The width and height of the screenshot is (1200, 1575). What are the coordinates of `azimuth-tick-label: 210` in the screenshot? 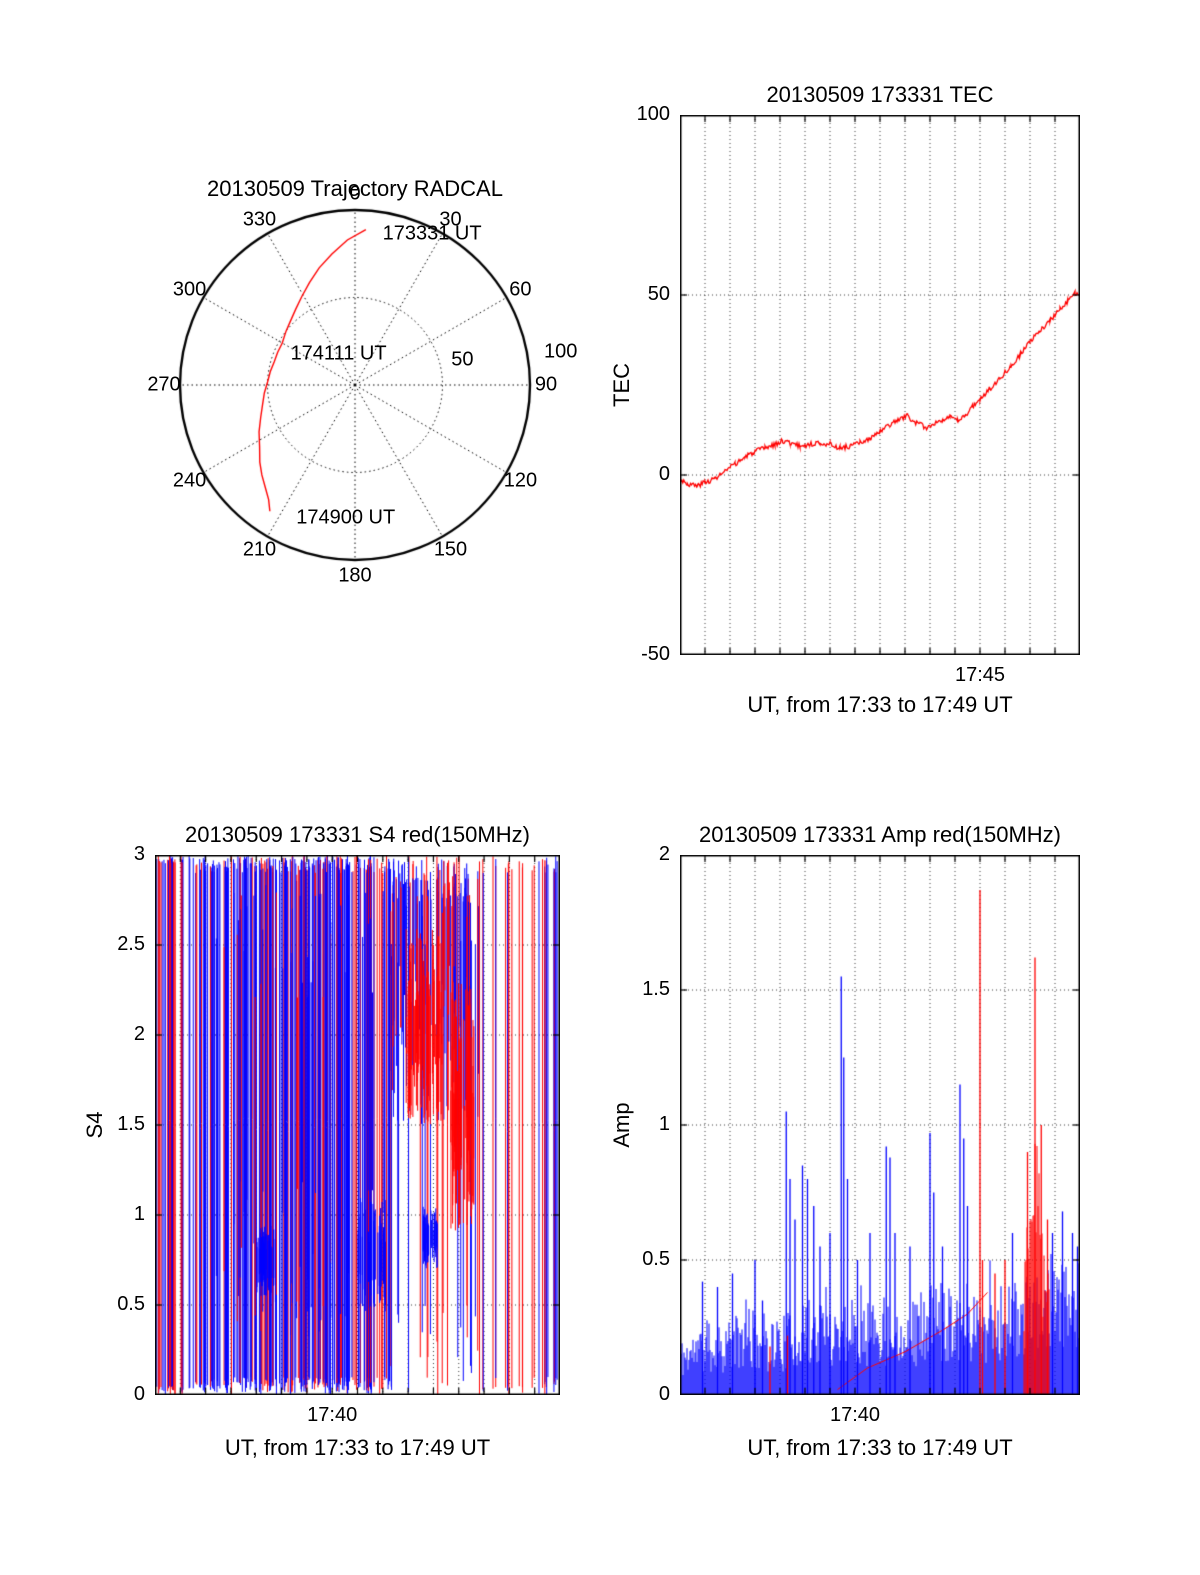 It's located at (259, 549).